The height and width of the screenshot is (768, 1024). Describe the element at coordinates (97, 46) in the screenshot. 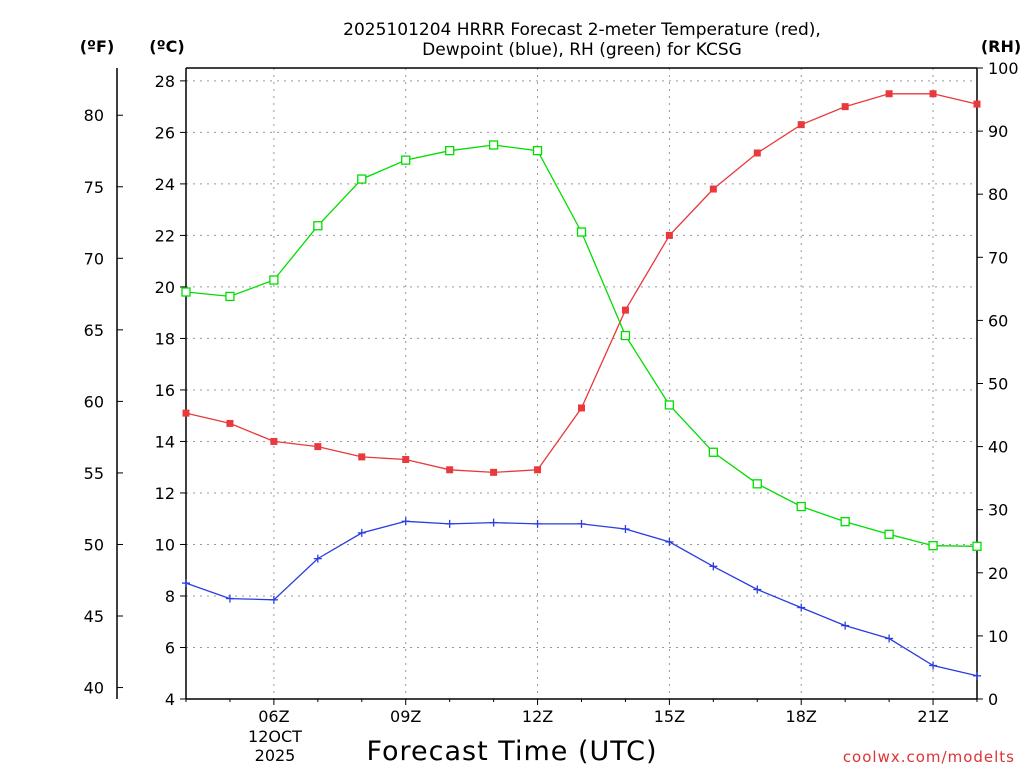

I see `fahrenheit-axis-unit: (ºF)` at that location.